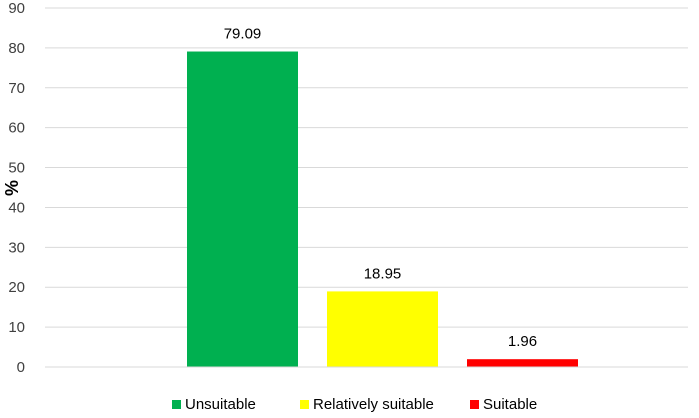  I want to click on bar-suitable, so click(522, 363).